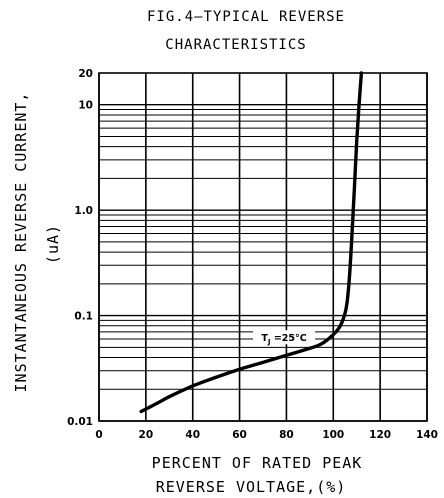 The width and height of the screenshot is (444, 498). Describe the element at coordinates (251, 487) in the screenshot. I see `x-axis-label-line-2: REVERSE VOLTAGE,(%)` at that location.